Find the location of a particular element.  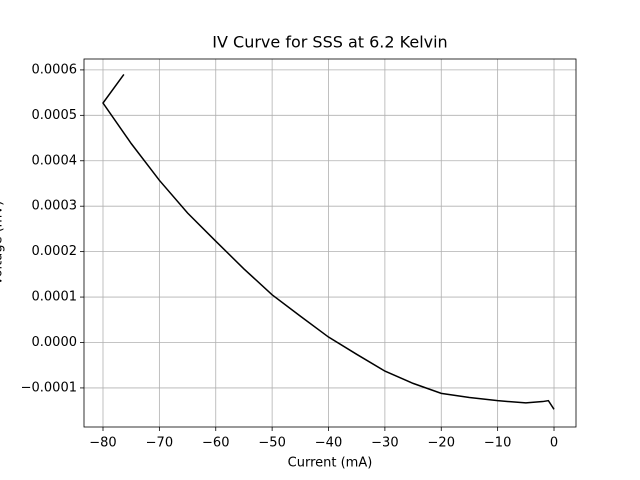

x-tick-label: −80 is located at coordinates (102, 443).